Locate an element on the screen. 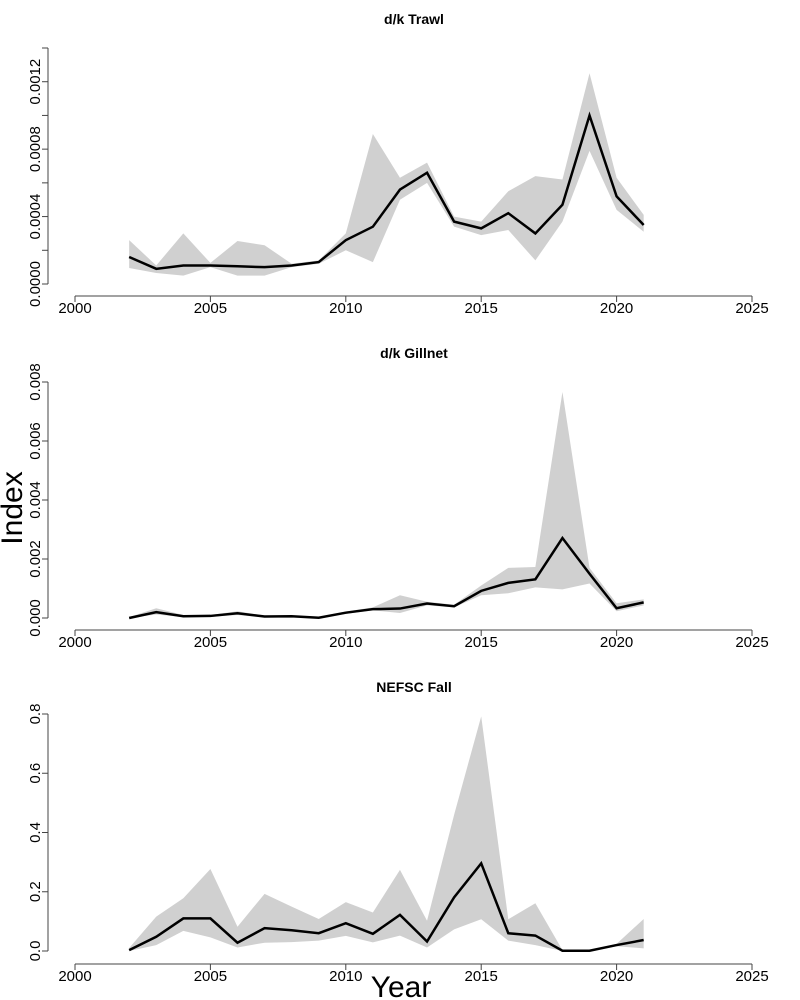 This screenshot has width=800, height=1000. y-axis-title: Index is located at coordinates (14, 507).